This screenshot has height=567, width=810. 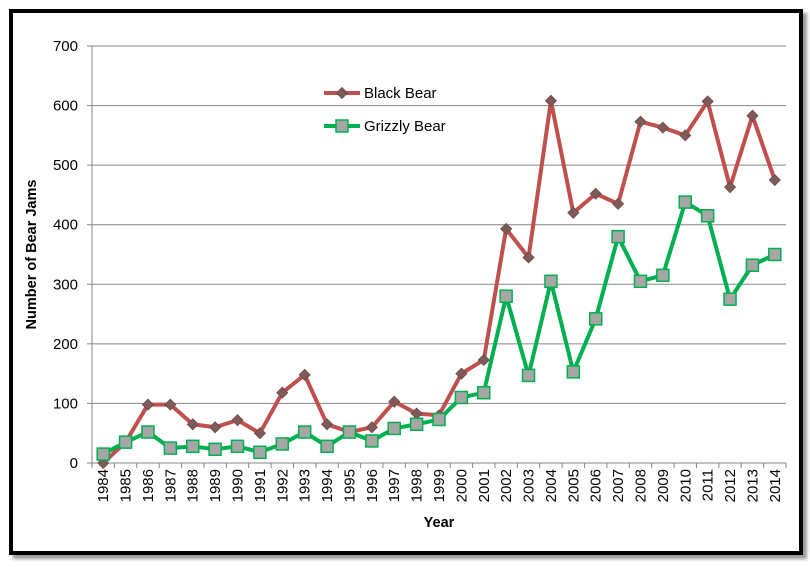 I want to click on y-tick-label: 400, so click(x=65, y=225).